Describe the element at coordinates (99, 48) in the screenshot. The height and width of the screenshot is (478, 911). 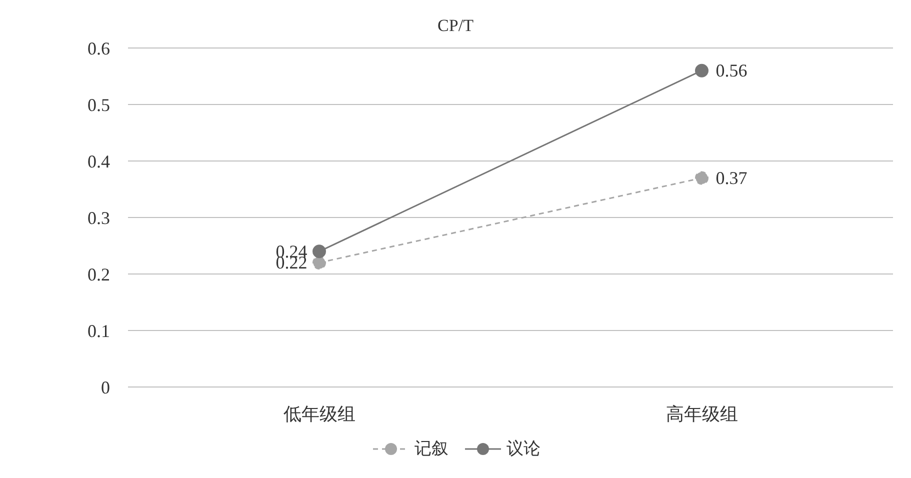
I see `y-tick-label: 0.6` at that location.